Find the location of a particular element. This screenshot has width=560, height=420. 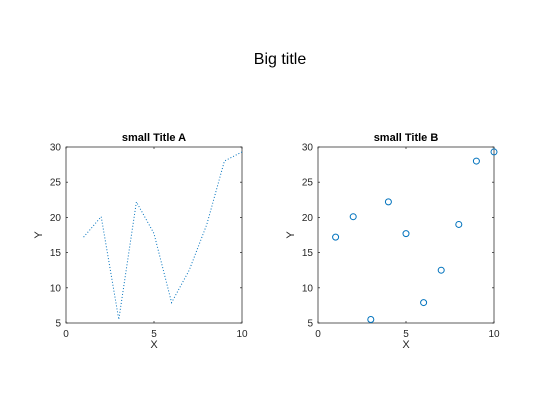

y-tick-label-a: 20 is located at coordinates (56, 218).